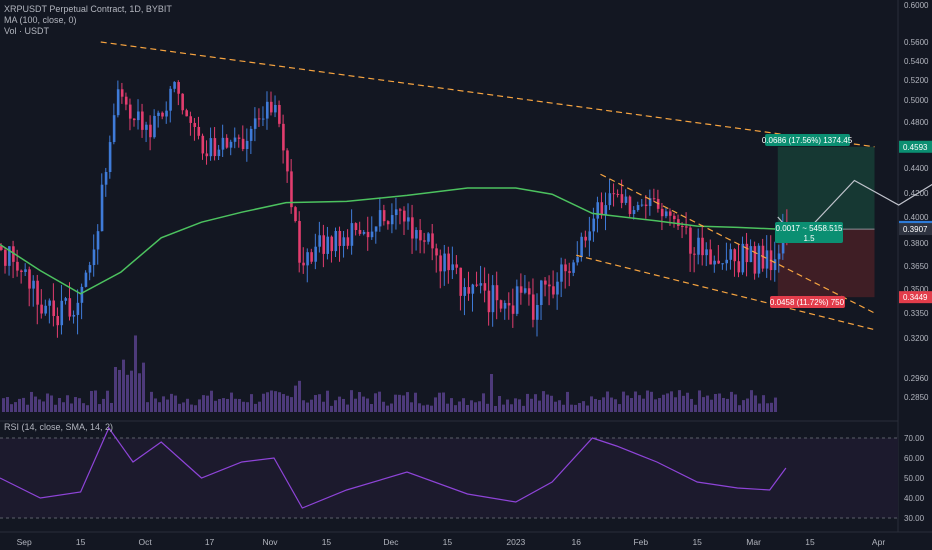 Image resolution: width=932 pixels, height=550 pixels. What do you see at coordinates (809, 238) in the screenshot?
I see `ratio-label: 1.5` at bounding box center [809, 238].